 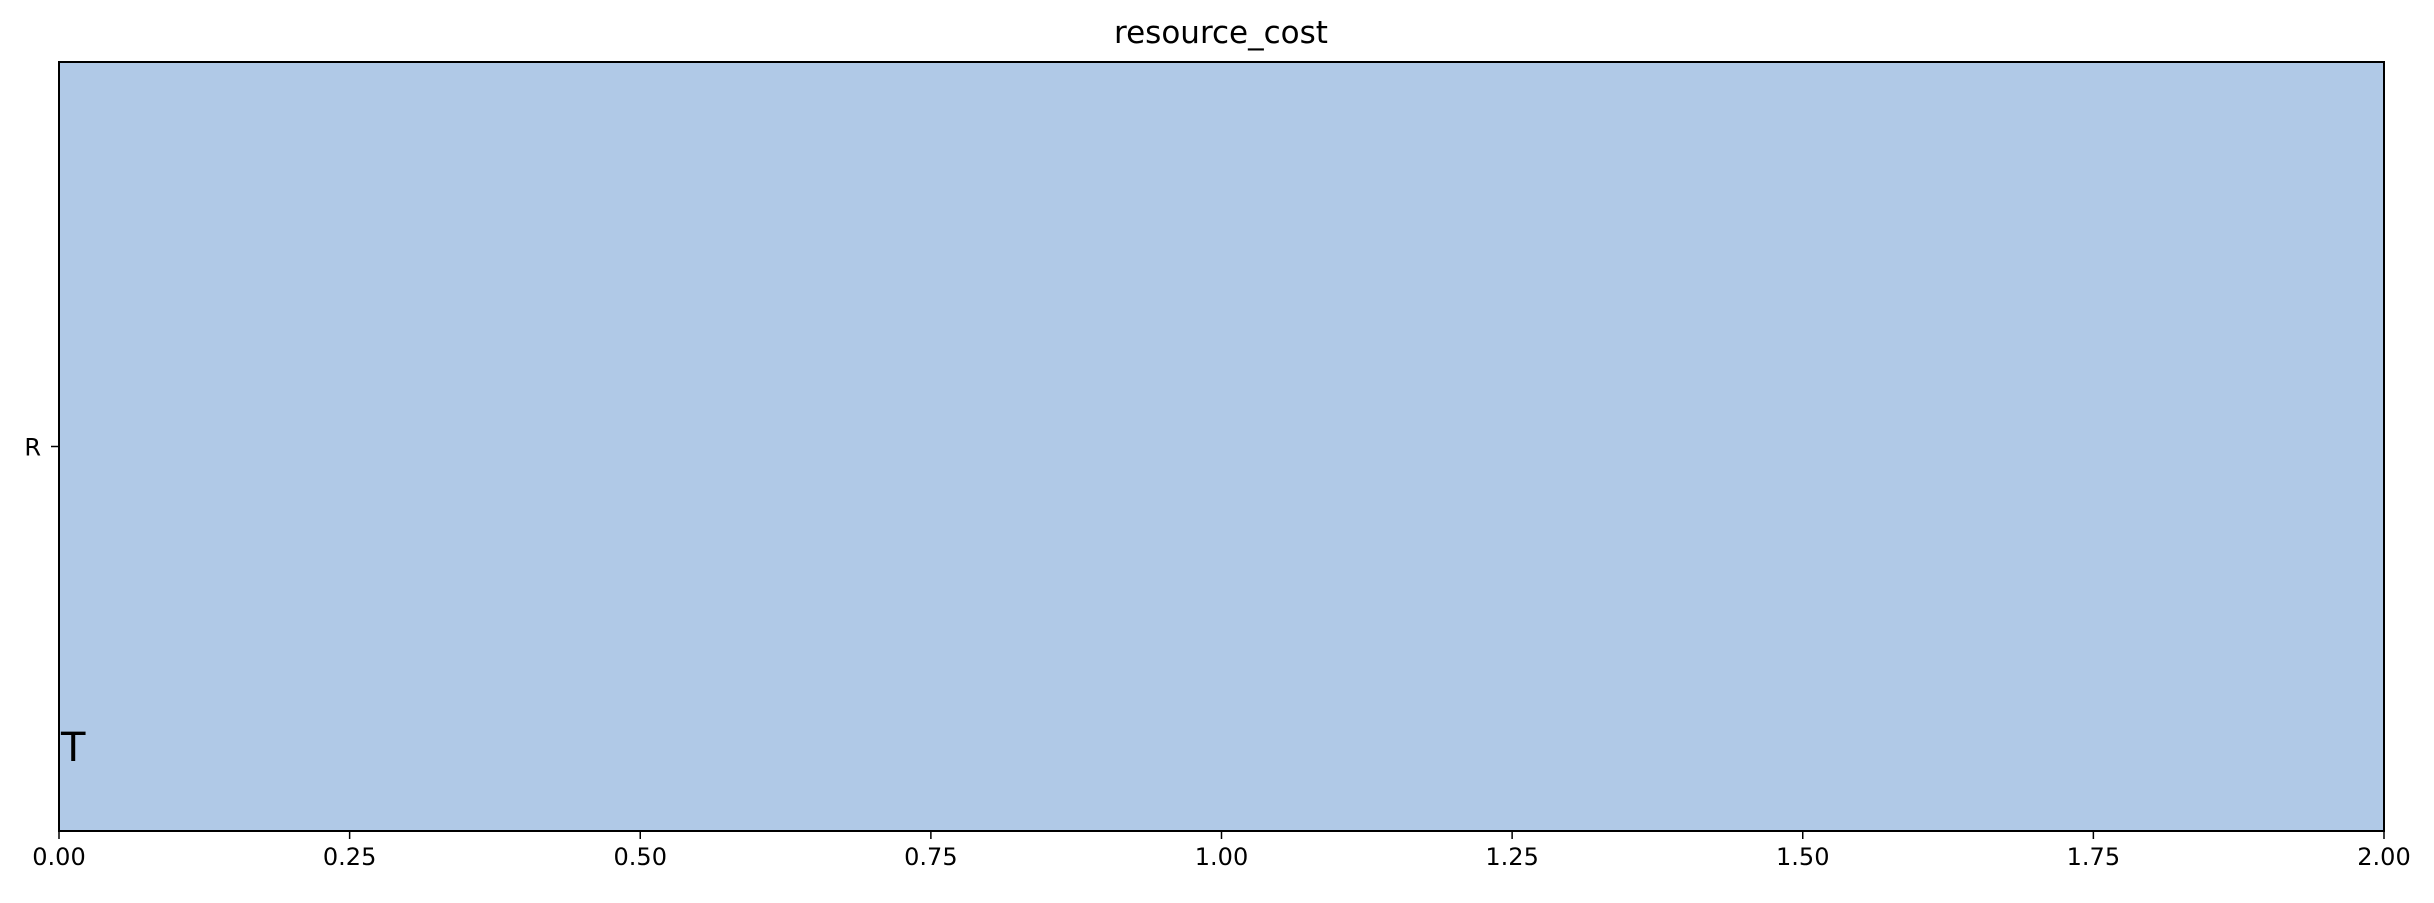 I want to click on x-tick-label: 0.00, so click(x=58, y=857).